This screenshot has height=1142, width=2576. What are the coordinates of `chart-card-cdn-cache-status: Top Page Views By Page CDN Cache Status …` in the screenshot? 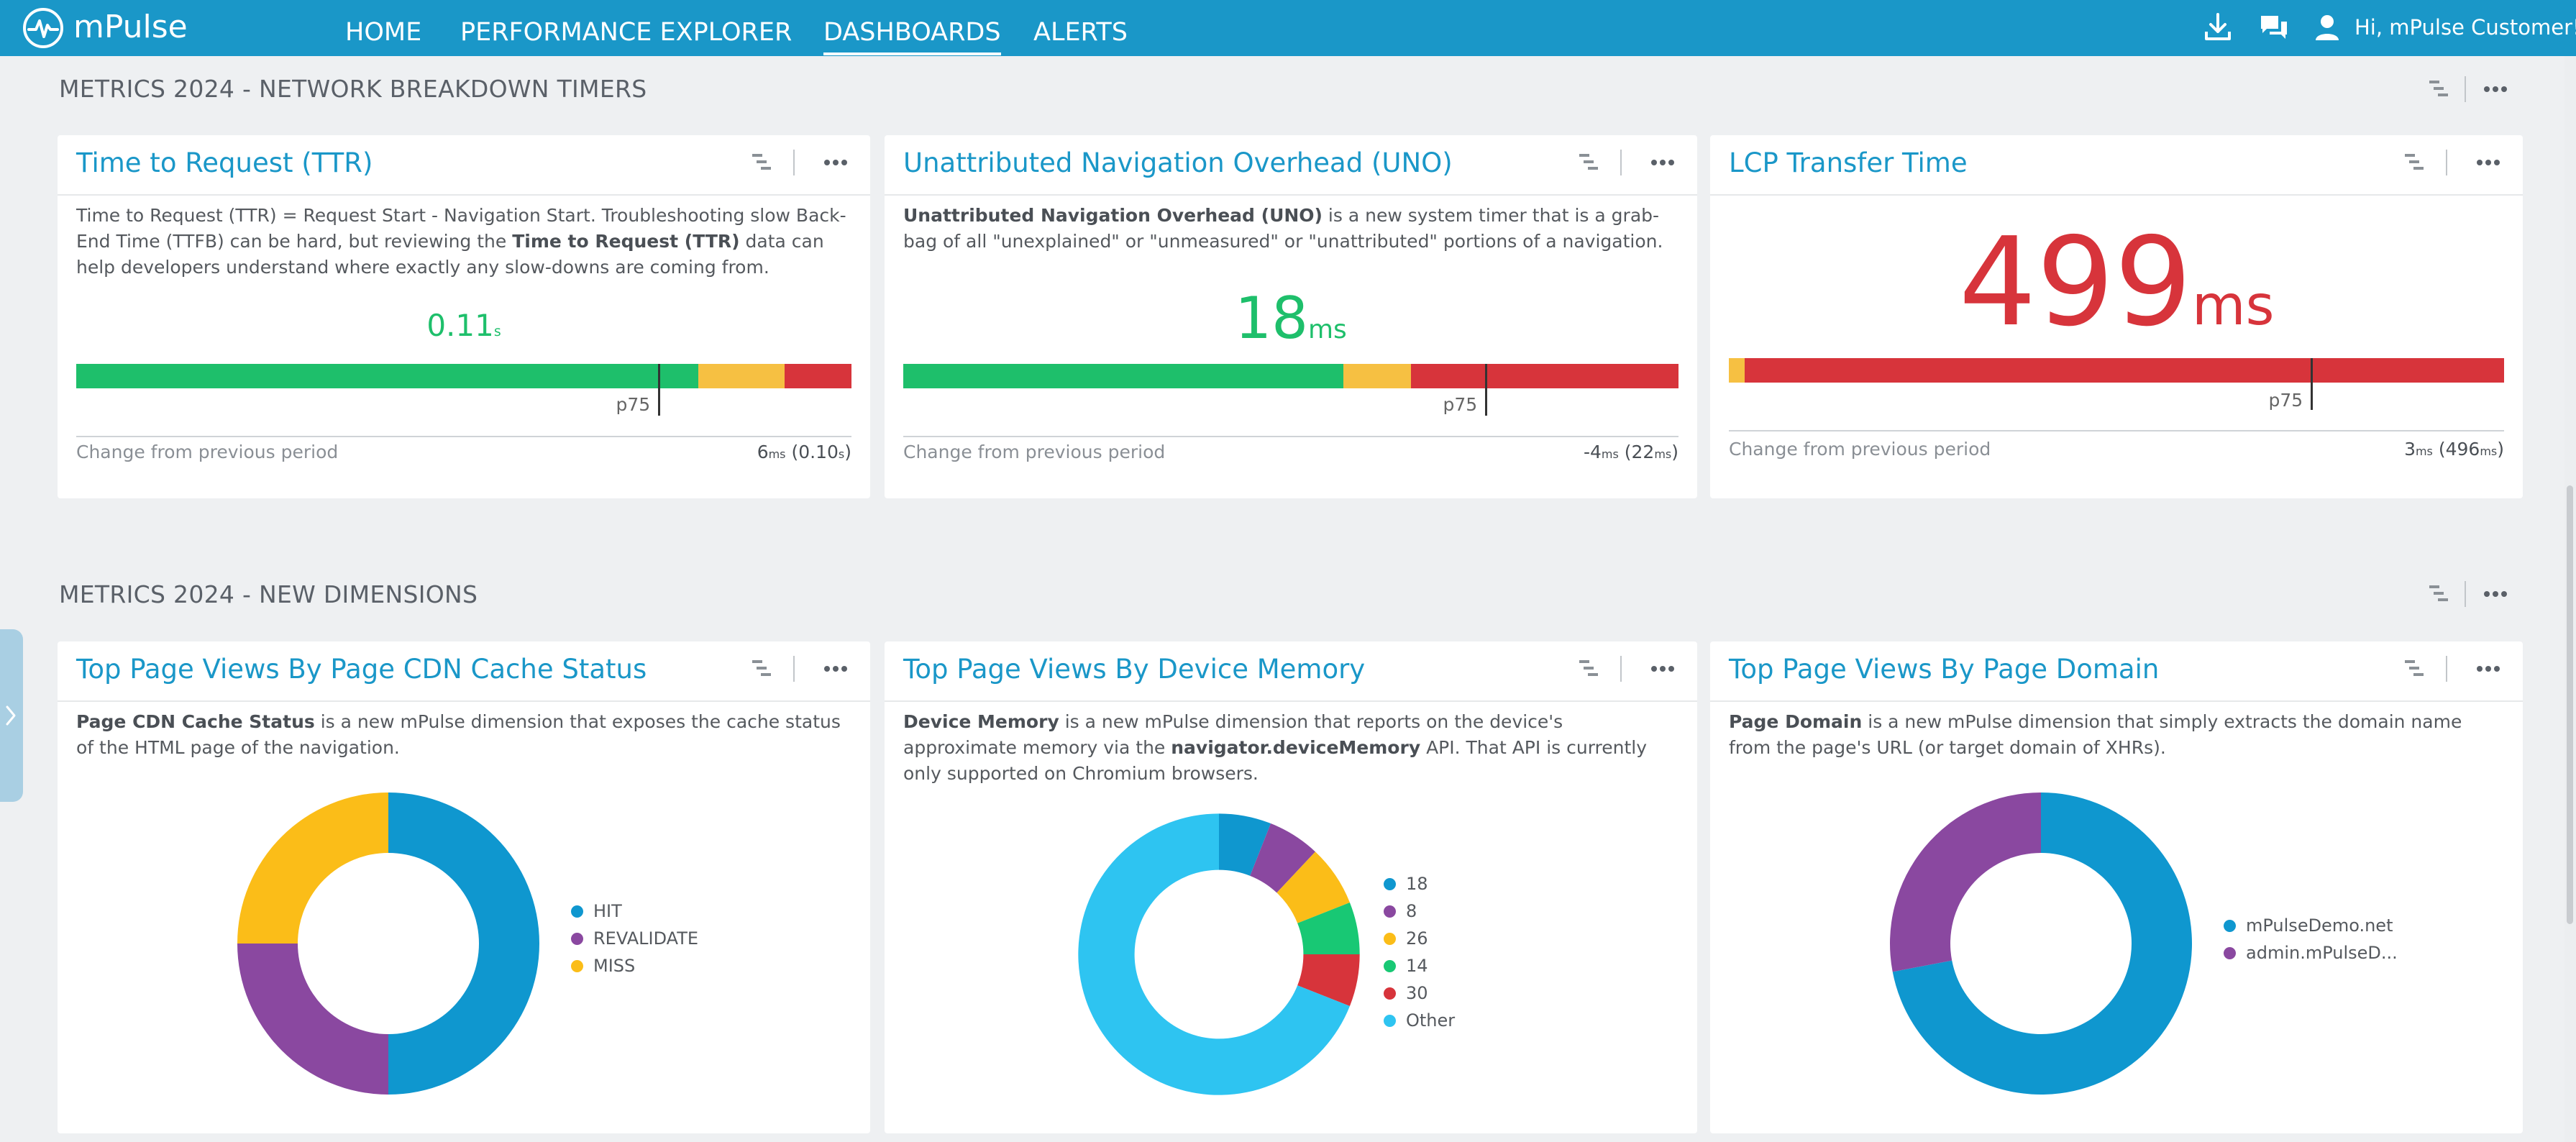 It's located at (464, 887).